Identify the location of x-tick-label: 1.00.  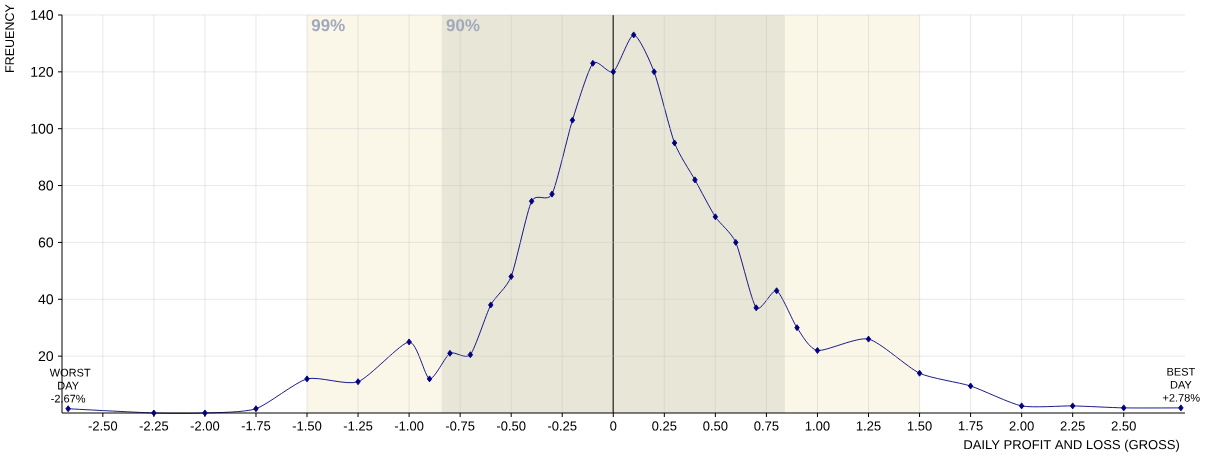
(817, 426).